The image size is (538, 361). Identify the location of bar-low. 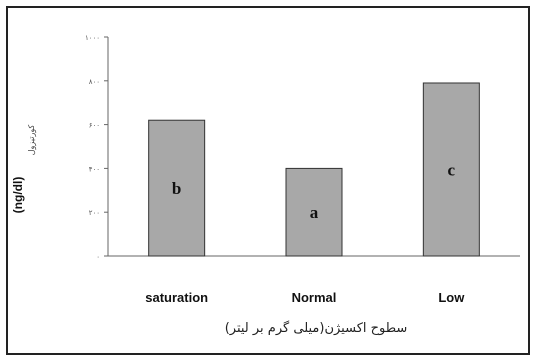
(451, 169).